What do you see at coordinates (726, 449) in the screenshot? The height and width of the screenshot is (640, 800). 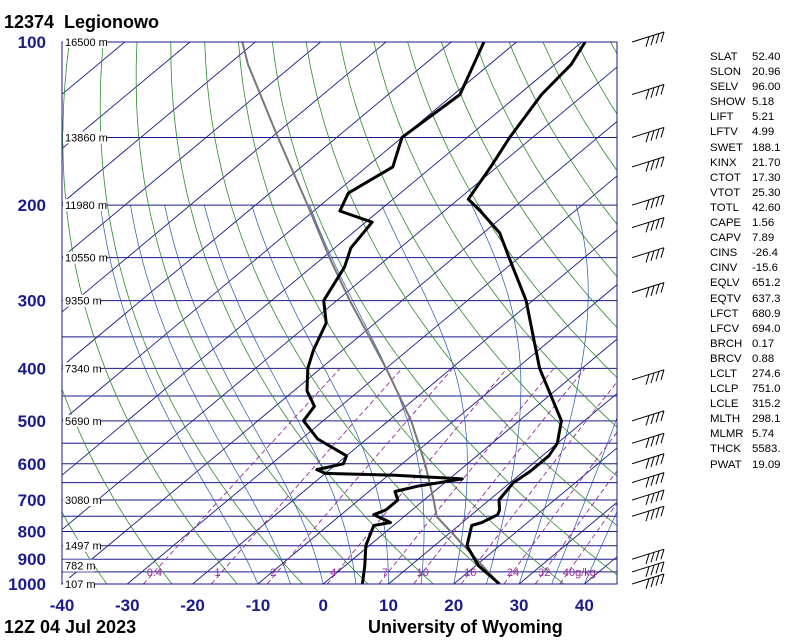 I see `index-key: THCK` at bounding box center [726, 449].